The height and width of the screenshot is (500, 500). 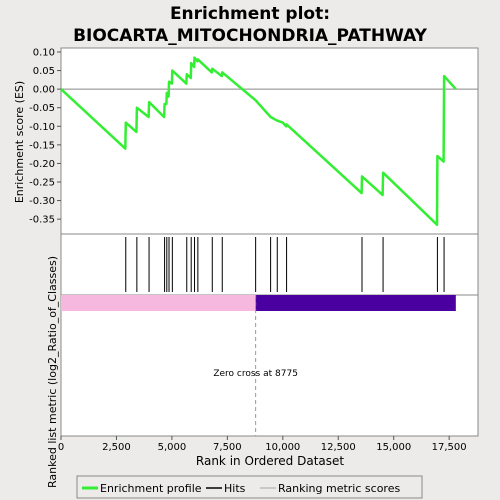 I want to click on legend-box, so click(x=249, y=487).